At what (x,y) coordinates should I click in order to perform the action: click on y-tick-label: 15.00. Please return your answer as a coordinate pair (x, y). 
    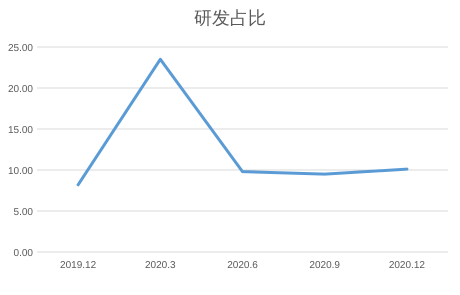
    Looking at the image, I should click on (21, 130).